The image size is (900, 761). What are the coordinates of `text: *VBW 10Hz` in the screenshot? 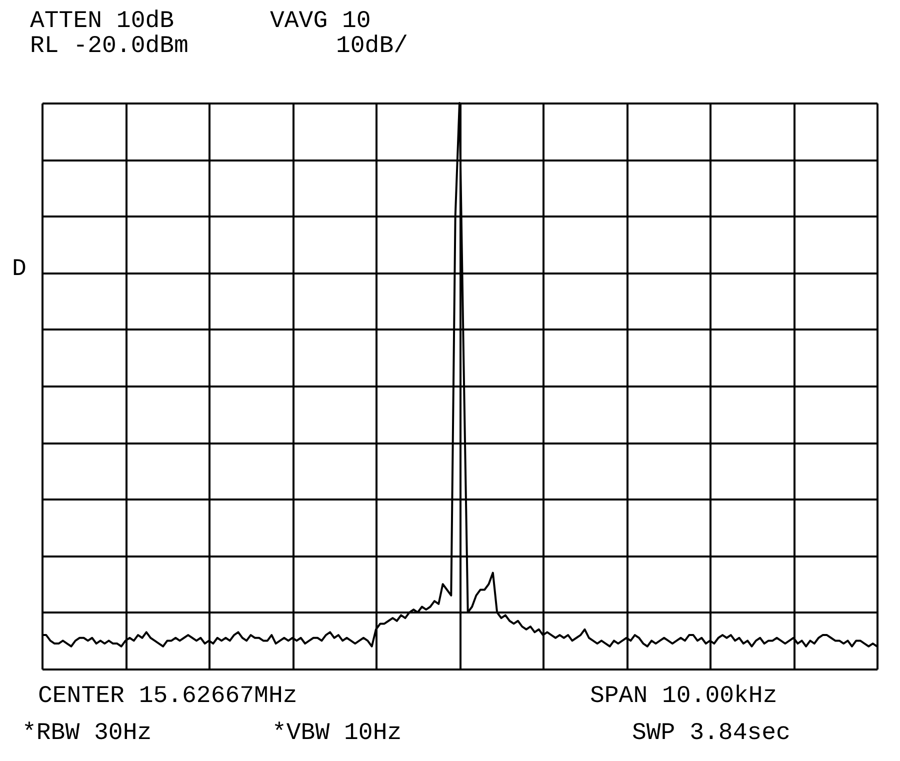 It's located at (337, 733).